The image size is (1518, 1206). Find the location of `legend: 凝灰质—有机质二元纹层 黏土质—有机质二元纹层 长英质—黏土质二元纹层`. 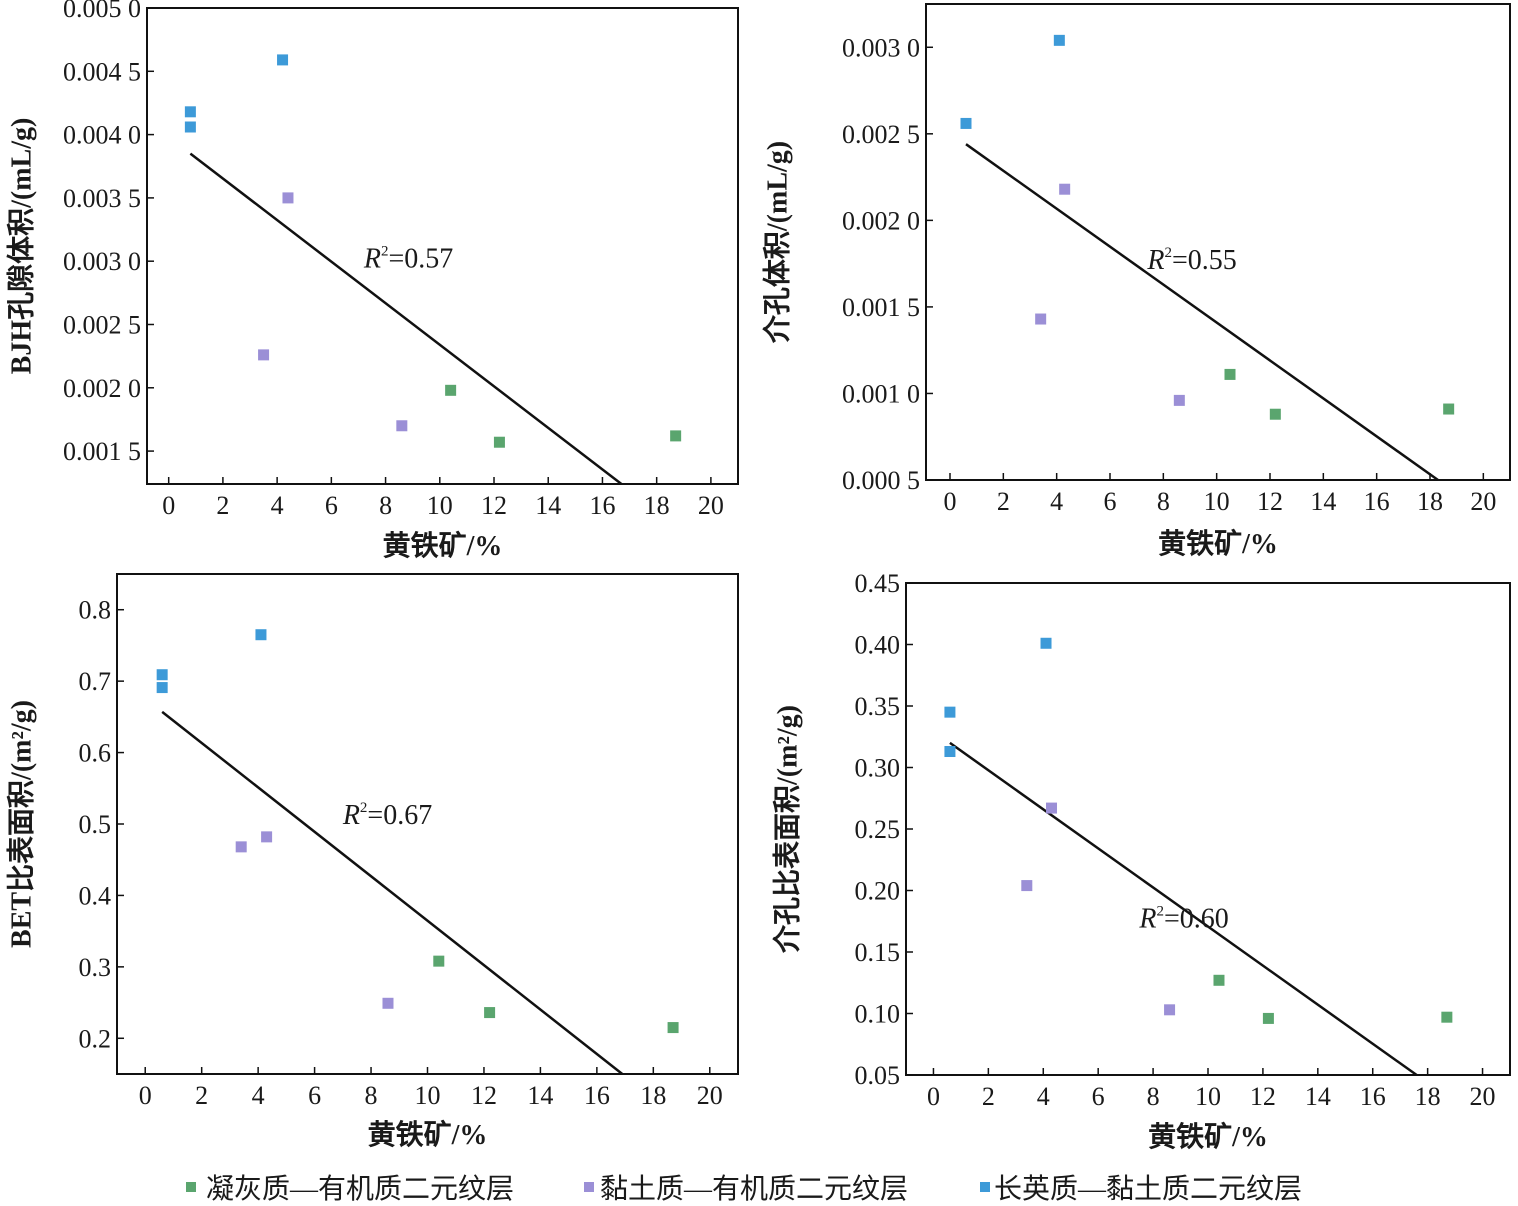

legend: 凝灰质—有机质二元纹层 黏土质—有机质二元纹层 长英质—黏土质二元纹层 is located at coordinates (744, 1189).